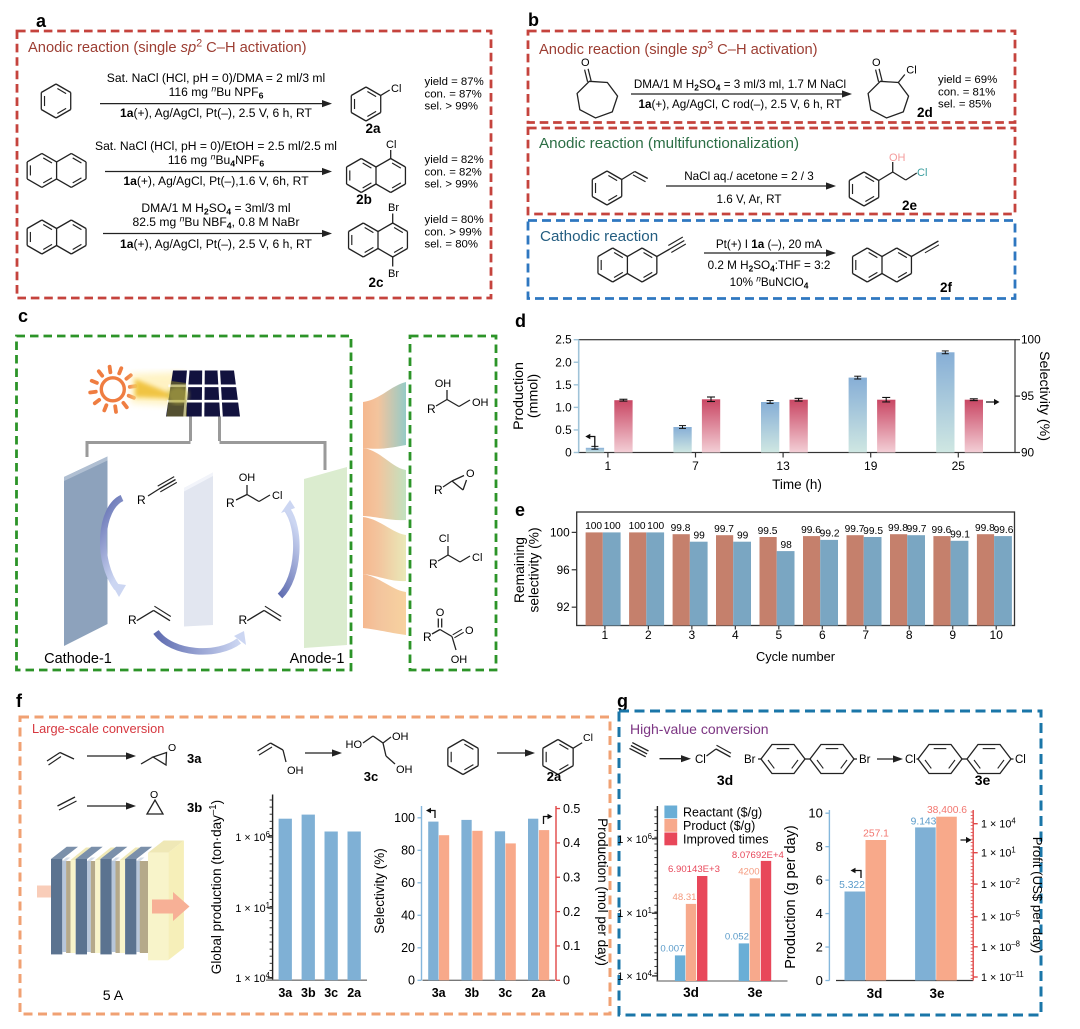 The width and height of the screenshot is (1080, 1029). I want to click on svg-text: 0.4, so click(571, 843).